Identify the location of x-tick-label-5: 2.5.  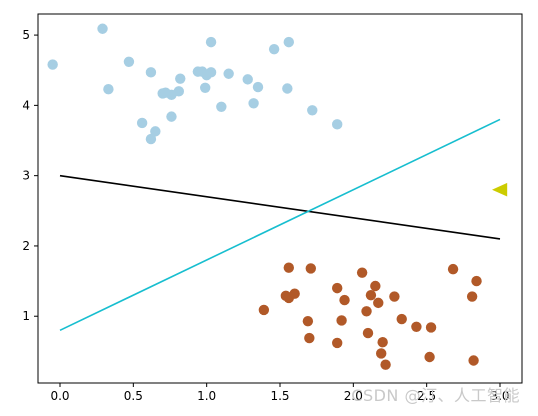
(426, 396).